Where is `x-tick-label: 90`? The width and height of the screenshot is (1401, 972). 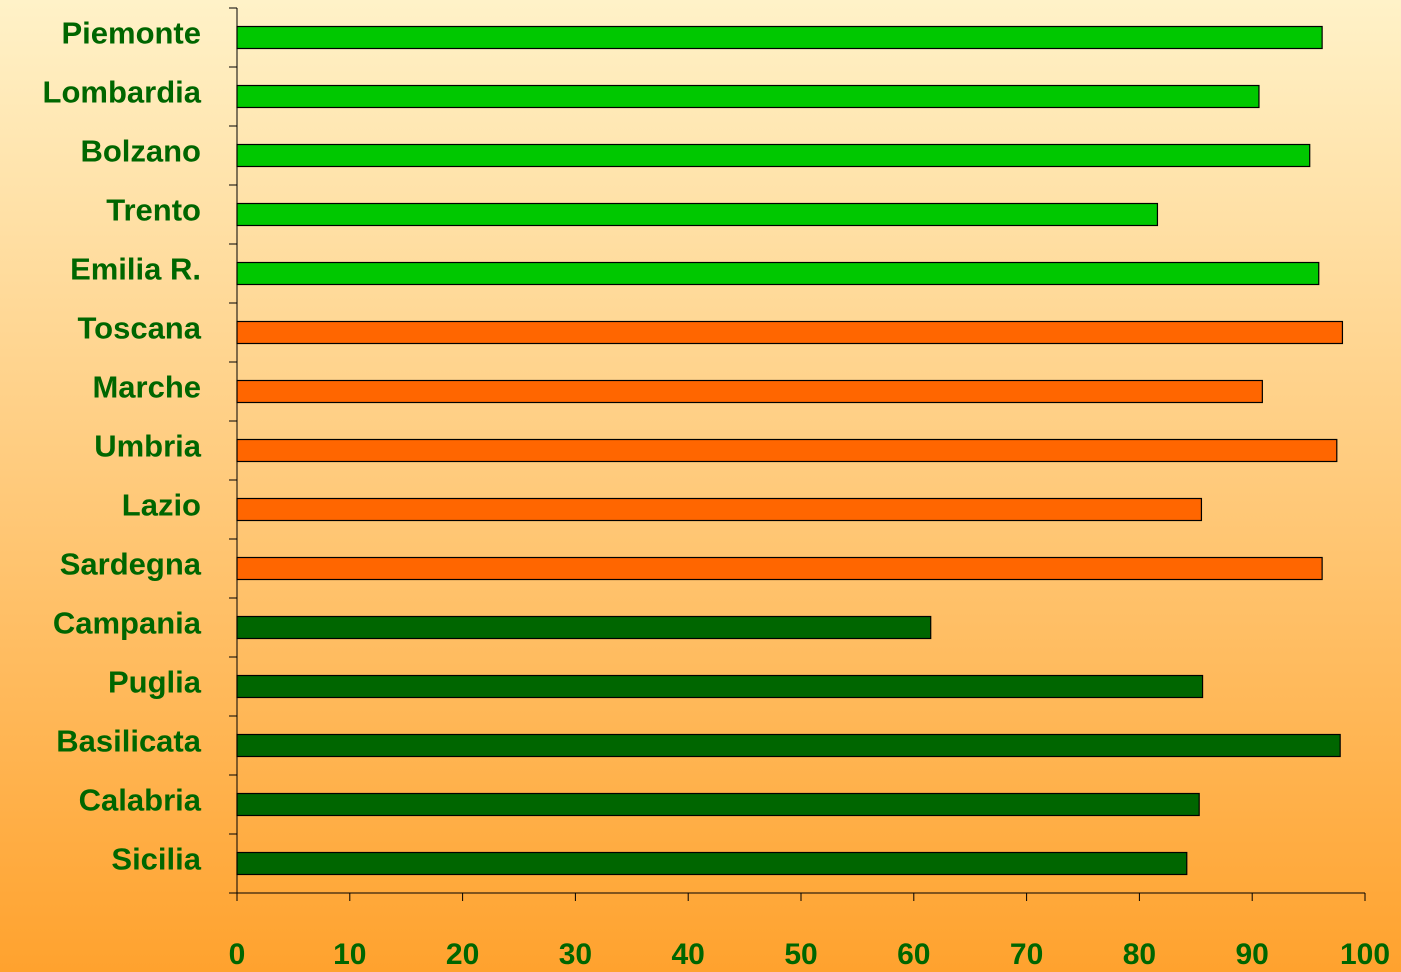 x-tick-label: 90 is located at coordinates (1252, 954).